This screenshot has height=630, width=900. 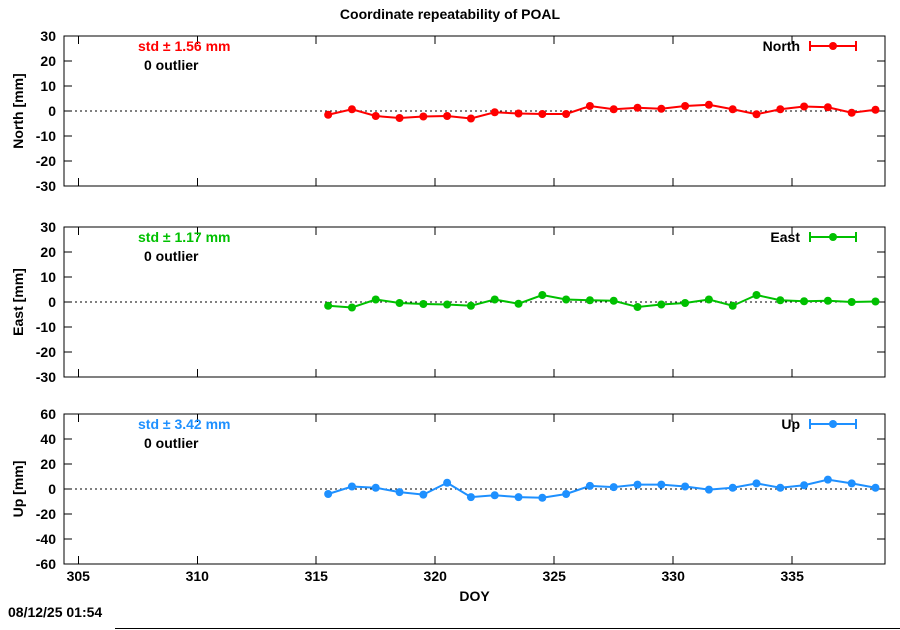 I want to click on y-tick-label: 40, so click(x=48, y=439).